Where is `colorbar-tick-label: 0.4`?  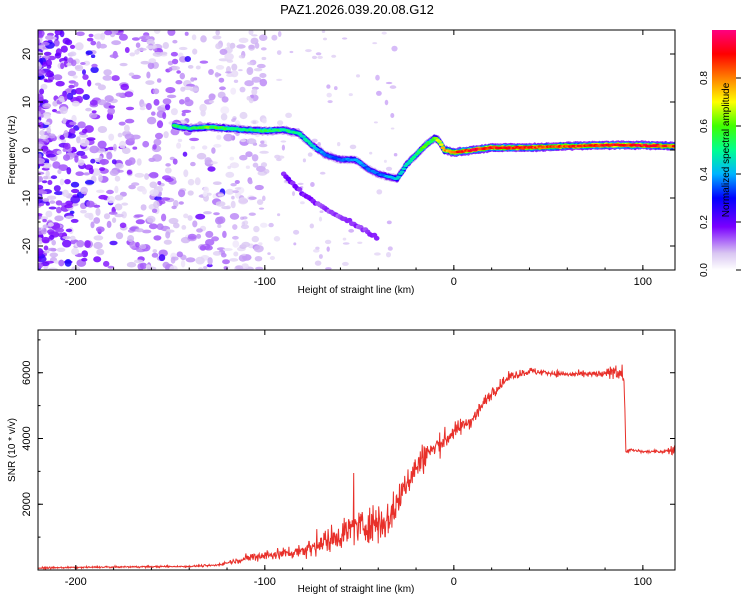
colorbar-tick-label: 0.4 is located at coordinates (704, 174).